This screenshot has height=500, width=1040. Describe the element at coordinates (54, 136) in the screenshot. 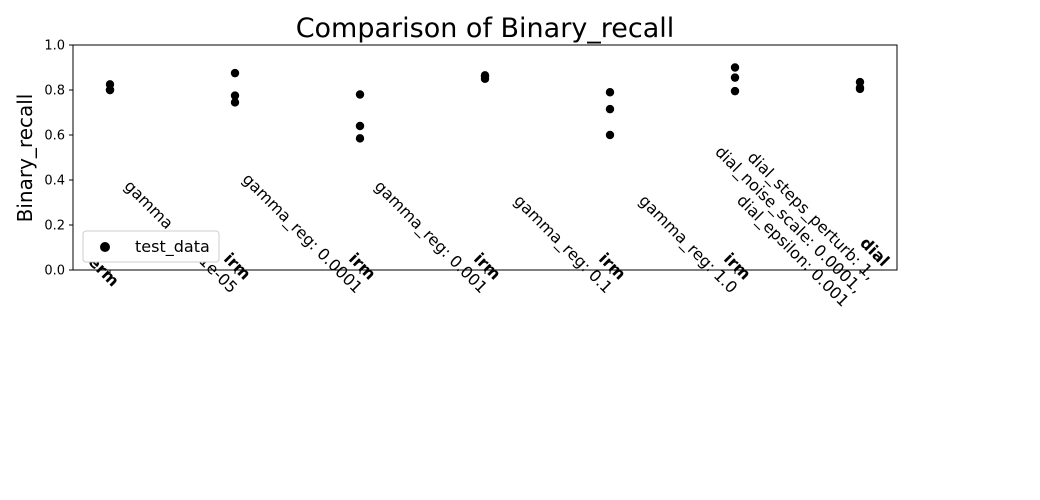

I see `y-tick-label: 0.6` at that location.